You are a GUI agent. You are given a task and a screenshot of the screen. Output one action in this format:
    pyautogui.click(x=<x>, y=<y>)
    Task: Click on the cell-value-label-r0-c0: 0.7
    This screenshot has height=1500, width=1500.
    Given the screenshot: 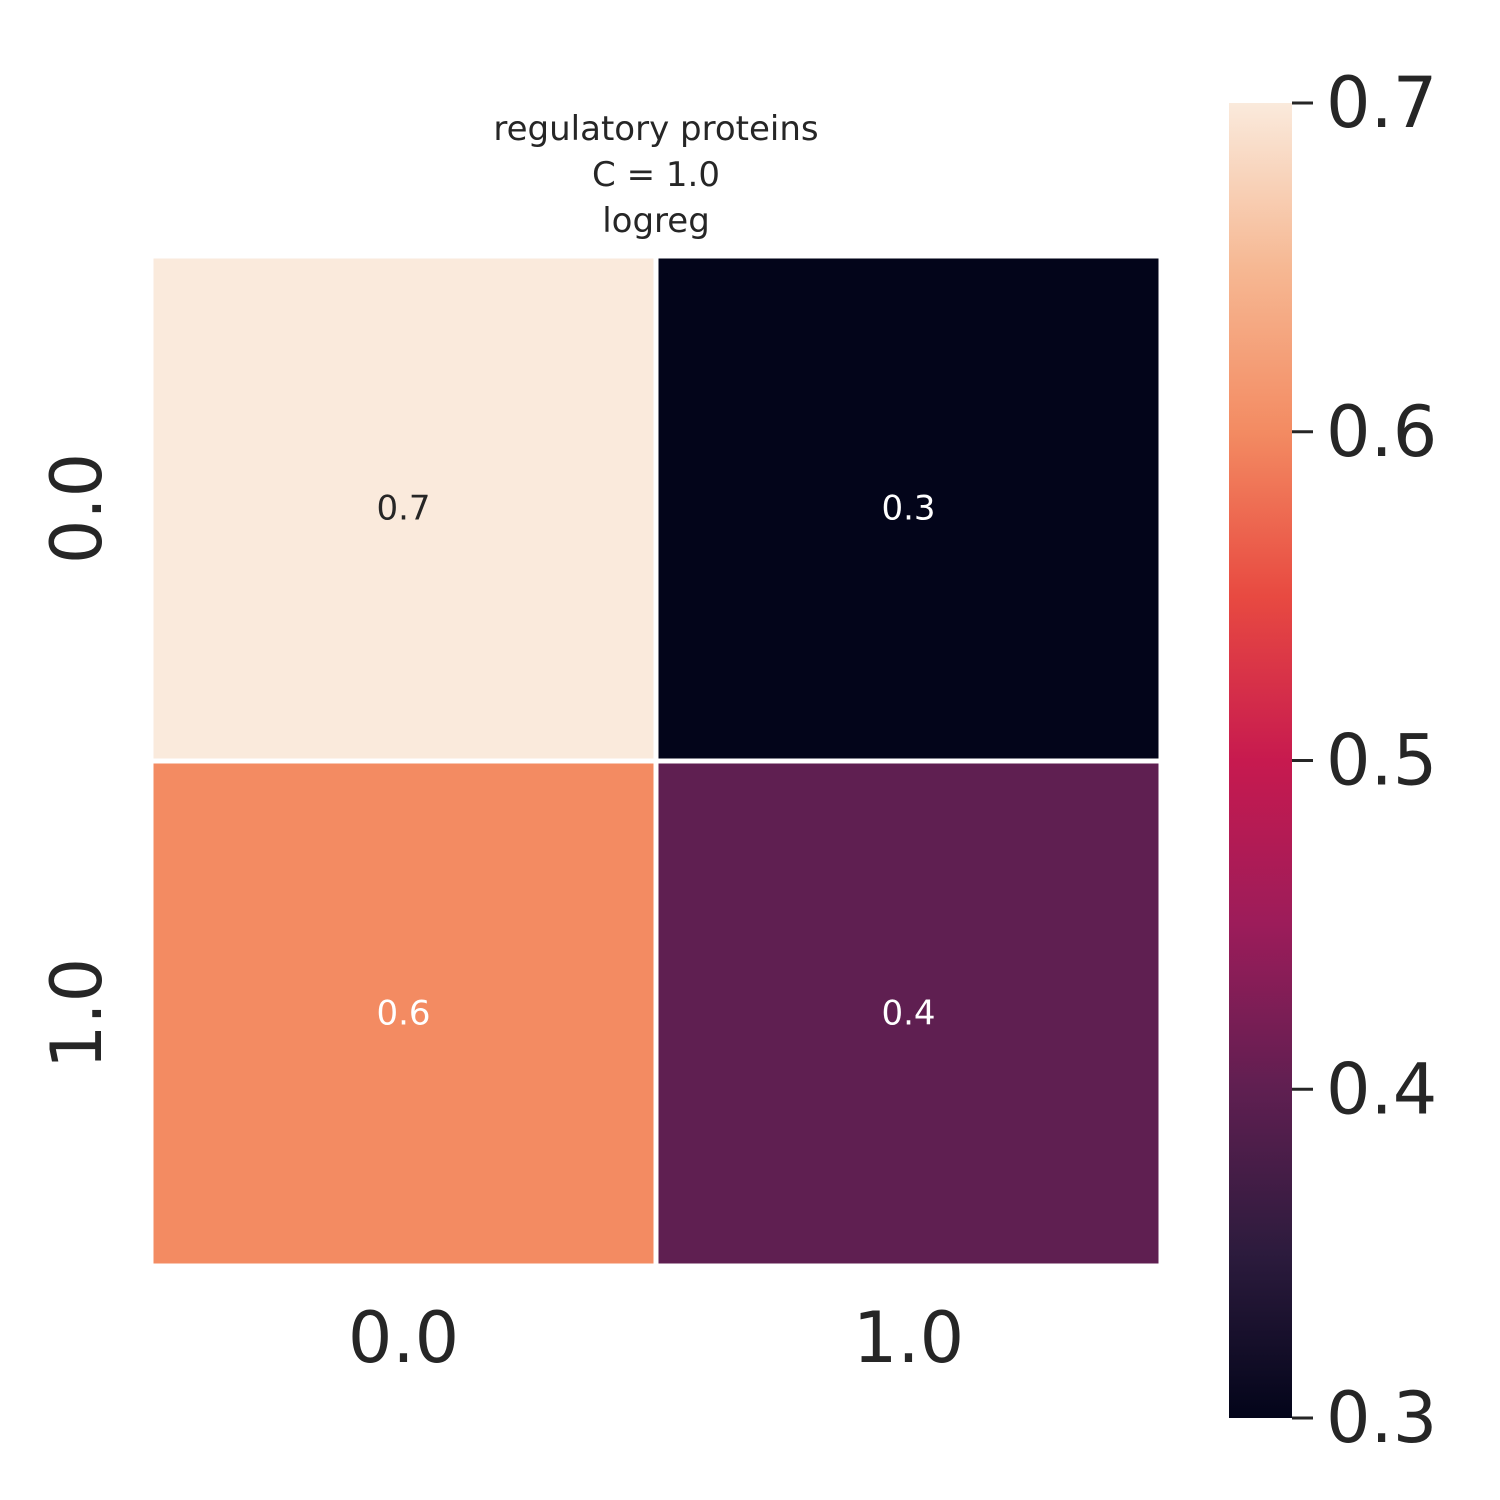 What is the action you would take?
    pyautogui.click(x=403, y=509)
    